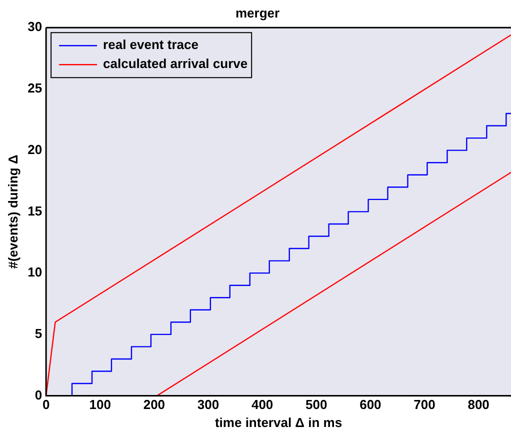 The image size is (511, 435). I want to click on x-tick-label: 400, so click(262, 404).